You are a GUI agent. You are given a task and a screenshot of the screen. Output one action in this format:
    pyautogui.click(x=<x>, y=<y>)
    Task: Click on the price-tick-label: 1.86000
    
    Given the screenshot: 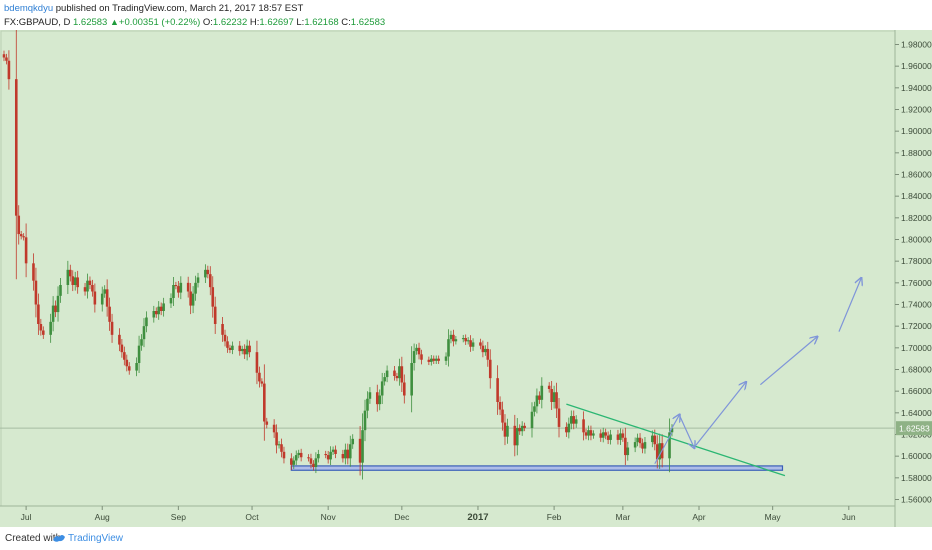 What is the action you would take?
    pyautogui.click(x=916, y=175)
    